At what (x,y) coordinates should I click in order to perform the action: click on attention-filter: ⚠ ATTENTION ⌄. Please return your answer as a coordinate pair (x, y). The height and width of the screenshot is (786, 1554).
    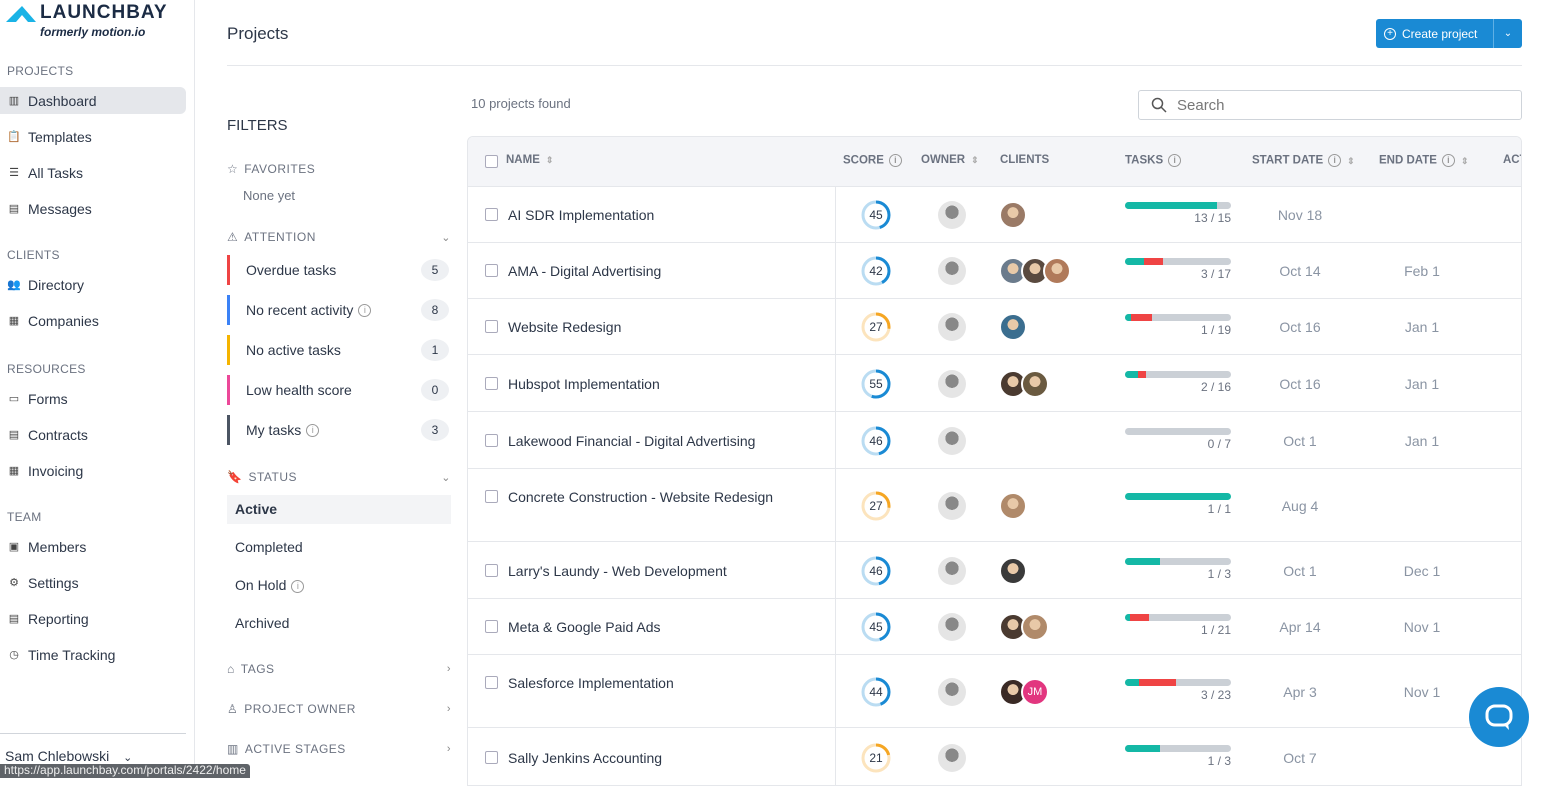
    Looking at the image, I should click on (339, 237).